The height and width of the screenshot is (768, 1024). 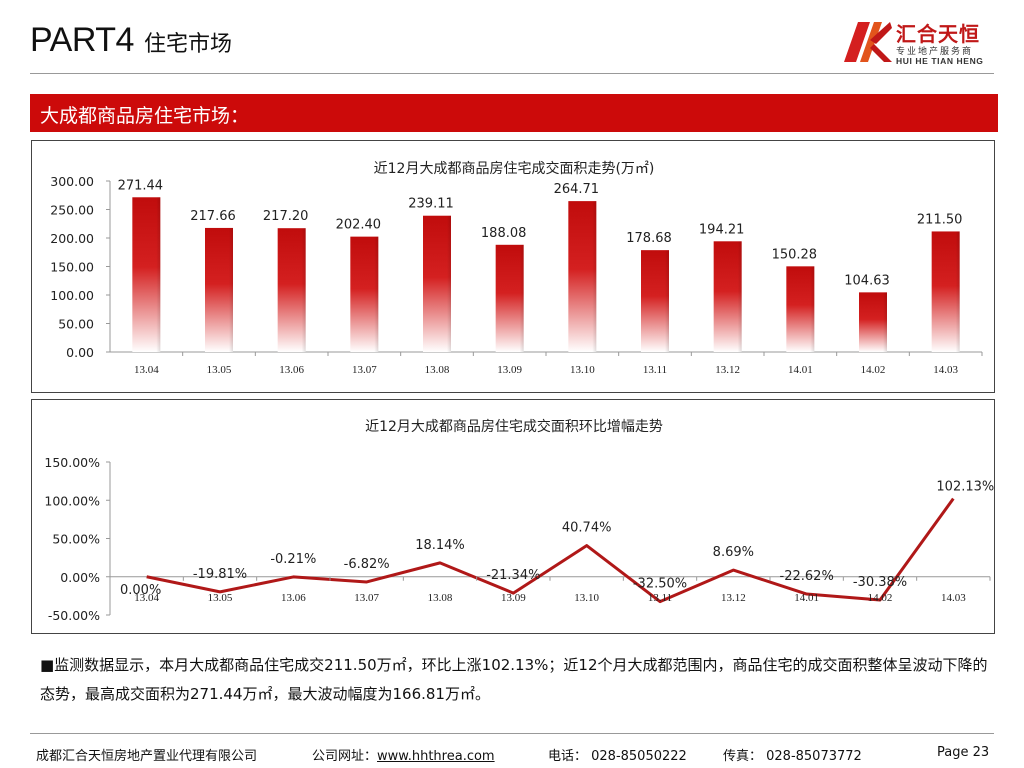 What do you see at coordinates (82, 40) in the screenshot?
I see `part-label: PART4` at bounding box center [82, 40].